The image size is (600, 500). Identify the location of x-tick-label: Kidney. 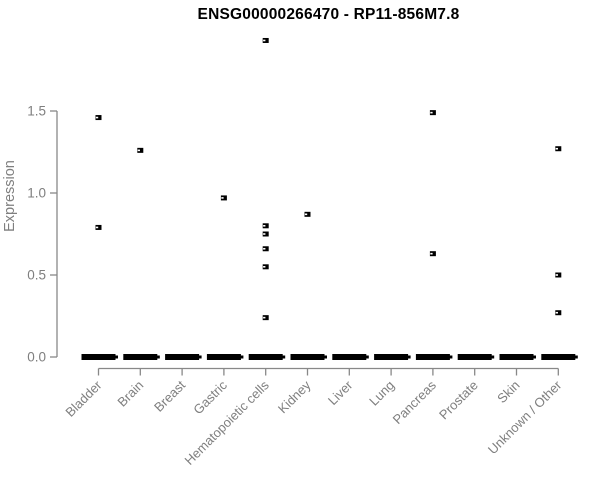
(294, 396).